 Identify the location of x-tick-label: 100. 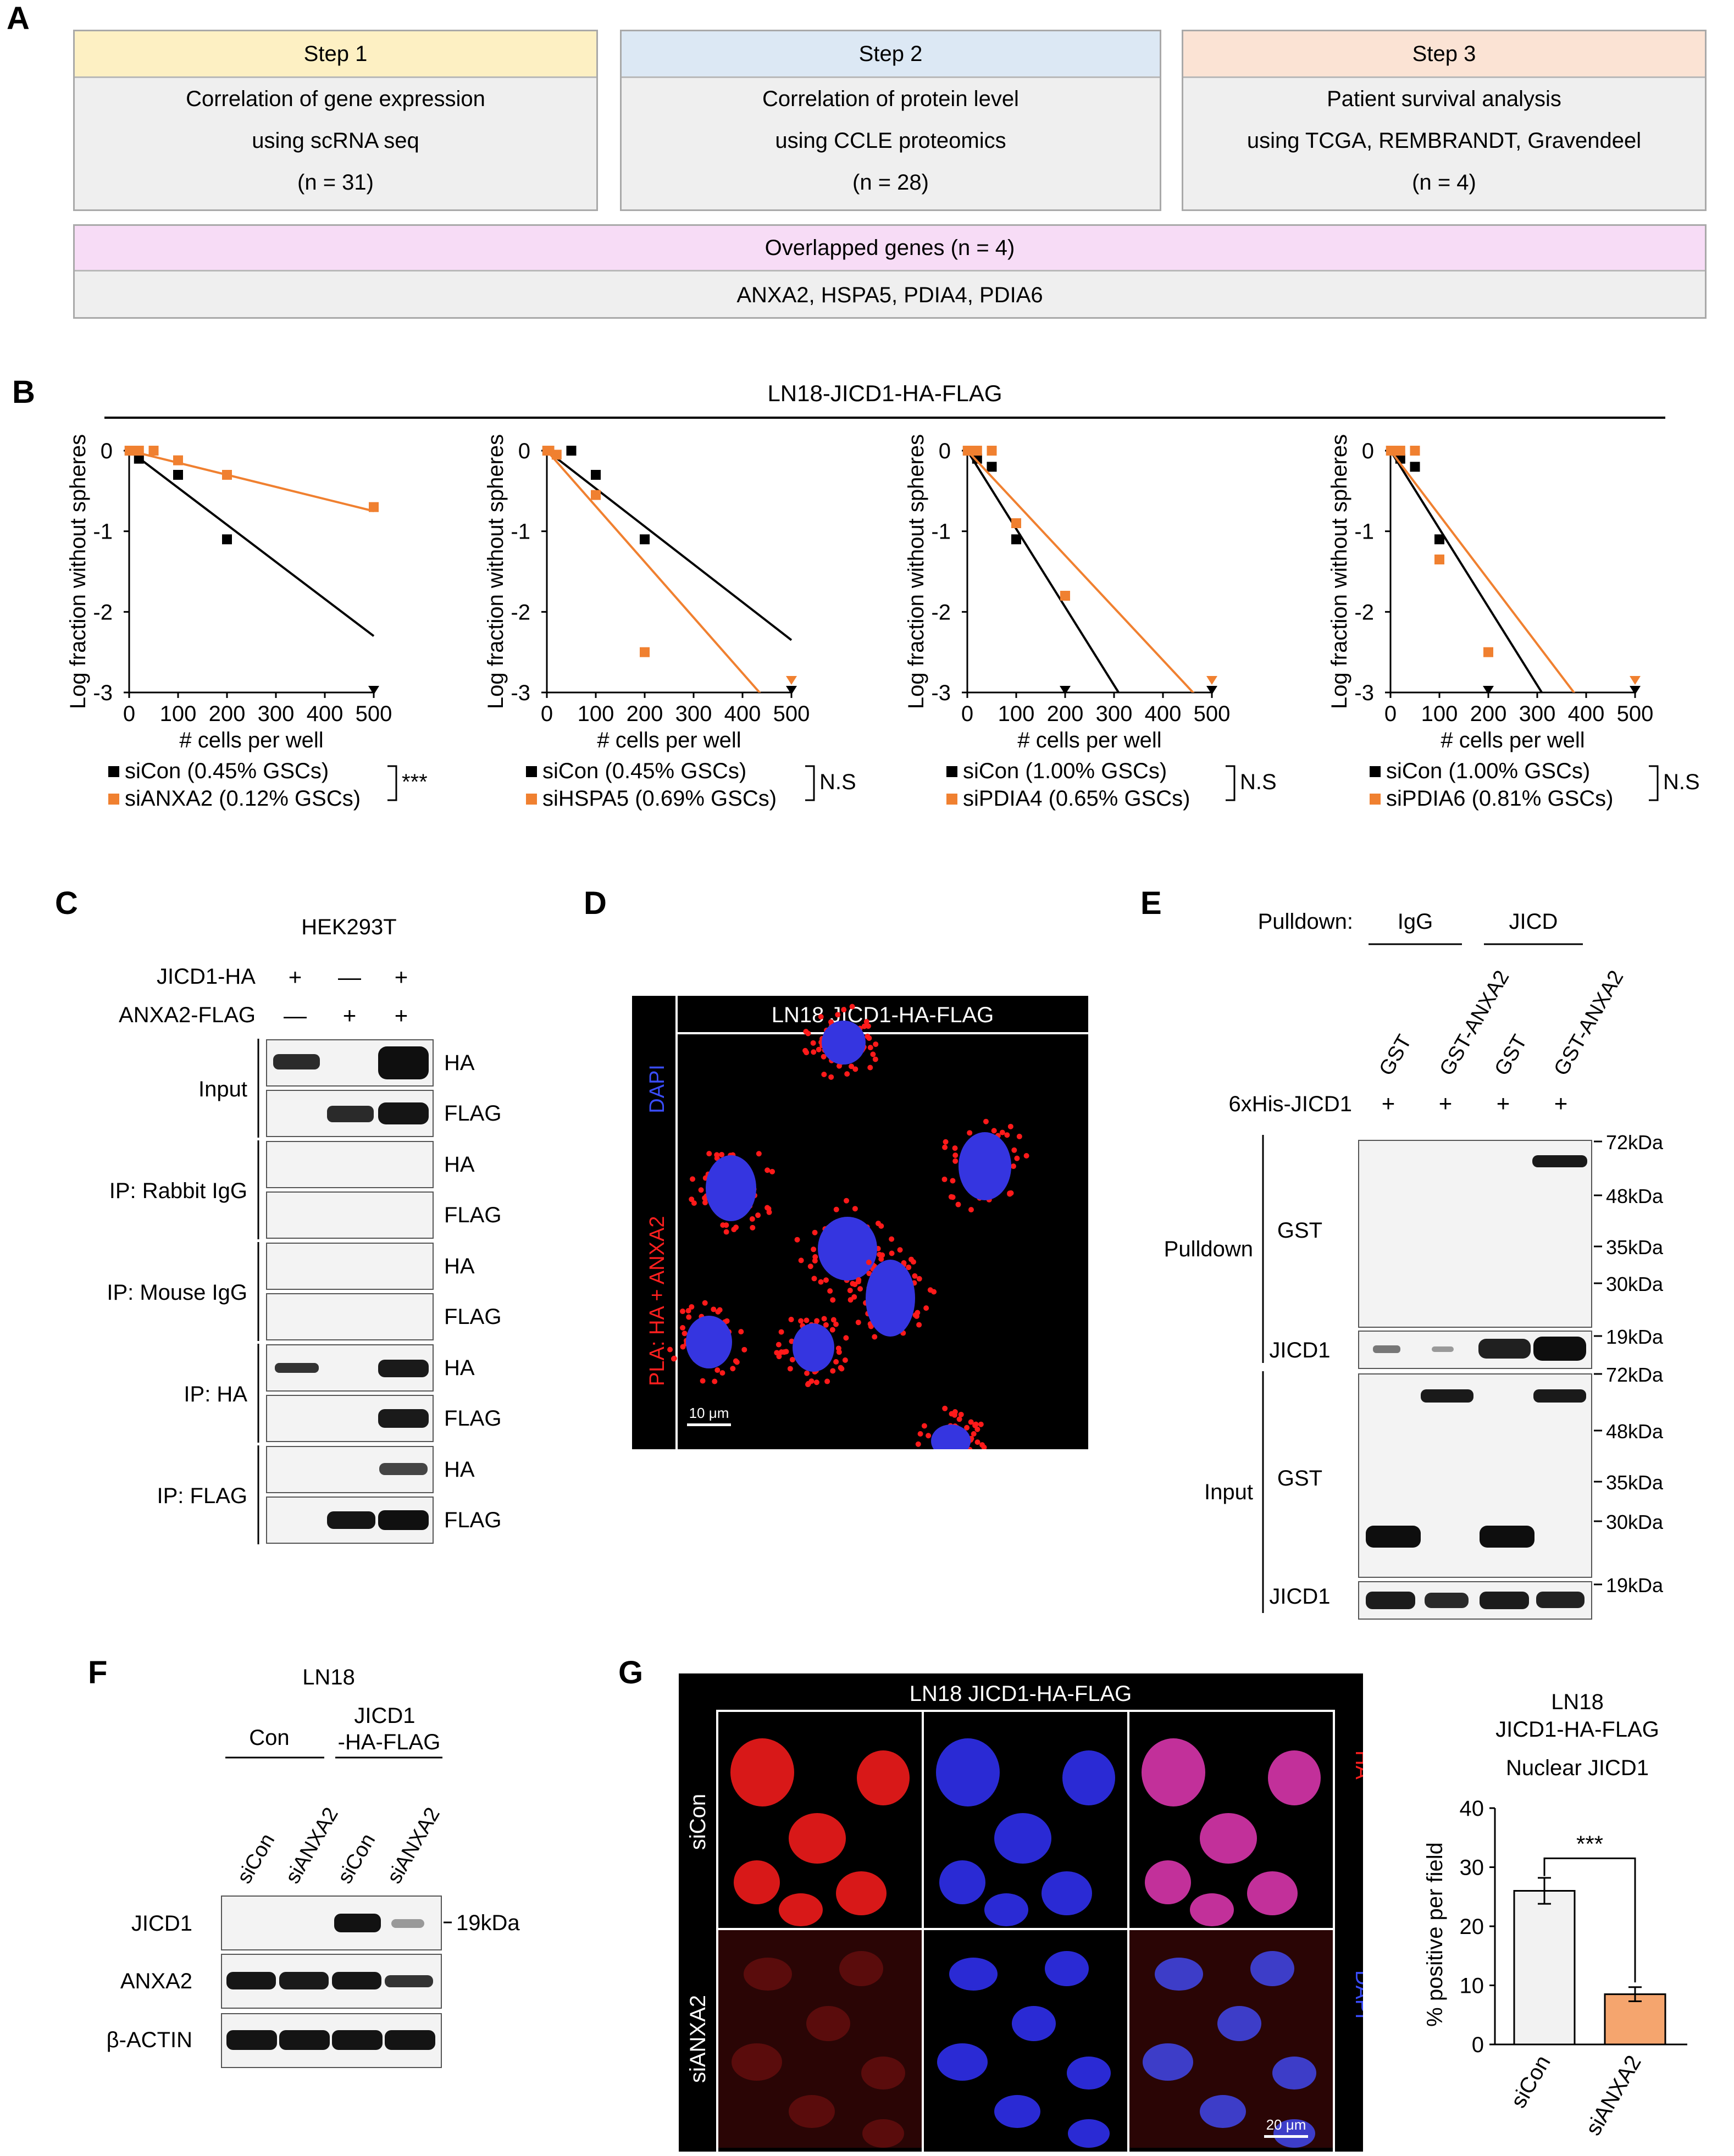
(596, 714).